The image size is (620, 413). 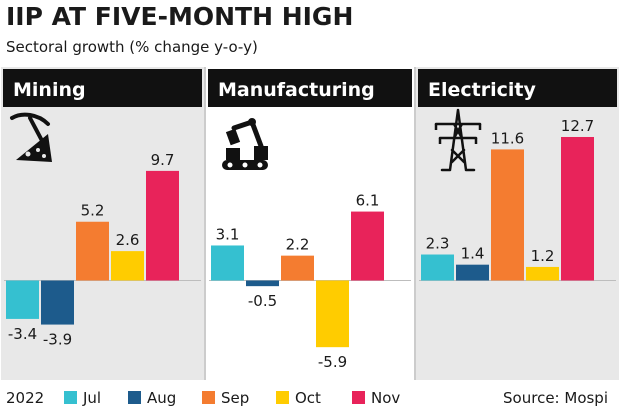 I want to click on data-label-mining-sep: 5.2, so click(x=93, y=211).